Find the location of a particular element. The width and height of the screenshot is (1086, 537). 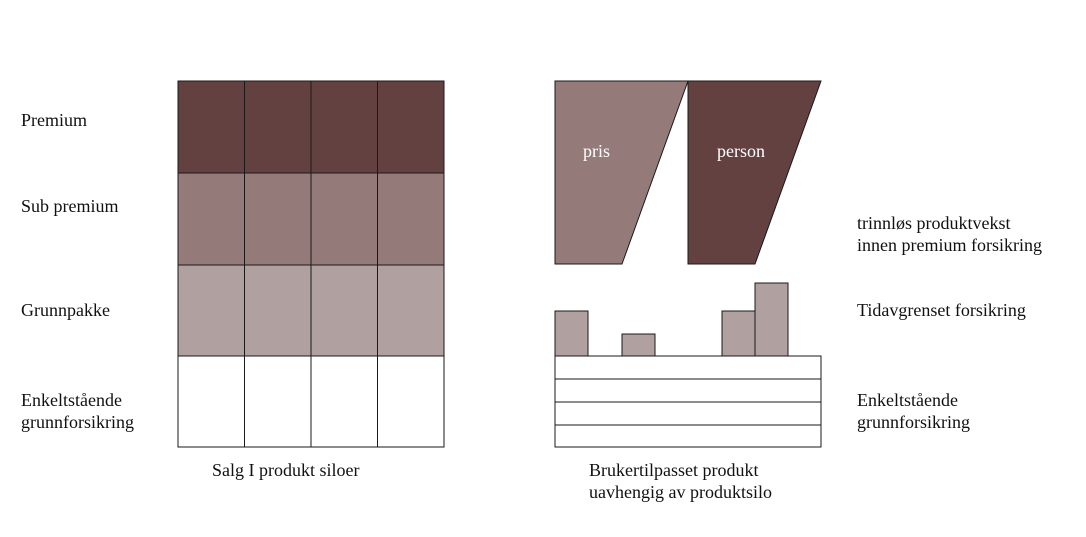

label-pris: pris is located at coordinates (596, 151).